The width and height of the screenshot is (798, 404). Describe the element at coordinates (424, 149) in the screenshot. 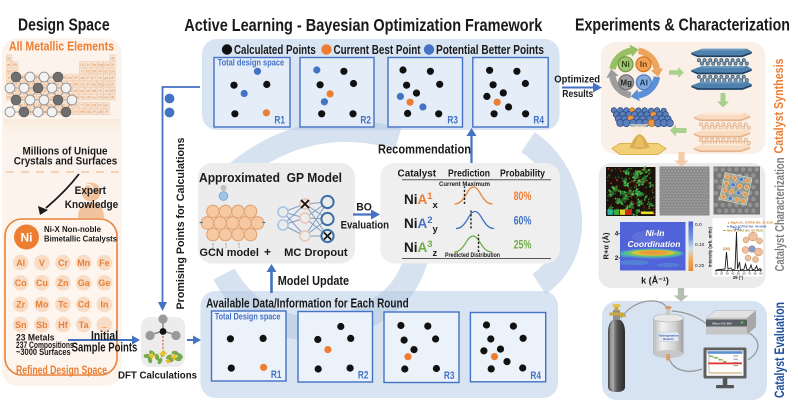

I see `svg-text: Recommendation` at that location.